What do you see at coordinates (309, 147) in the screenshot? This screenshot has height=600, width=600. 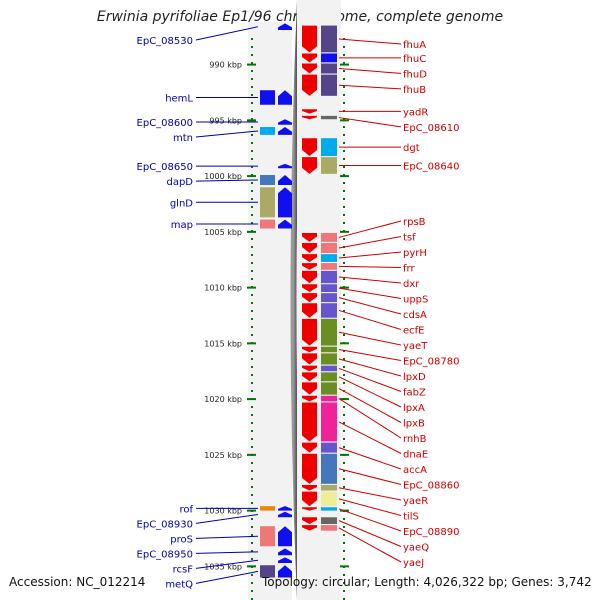 I see `gene-arrow-dgt` at bounding box center [309, 147].